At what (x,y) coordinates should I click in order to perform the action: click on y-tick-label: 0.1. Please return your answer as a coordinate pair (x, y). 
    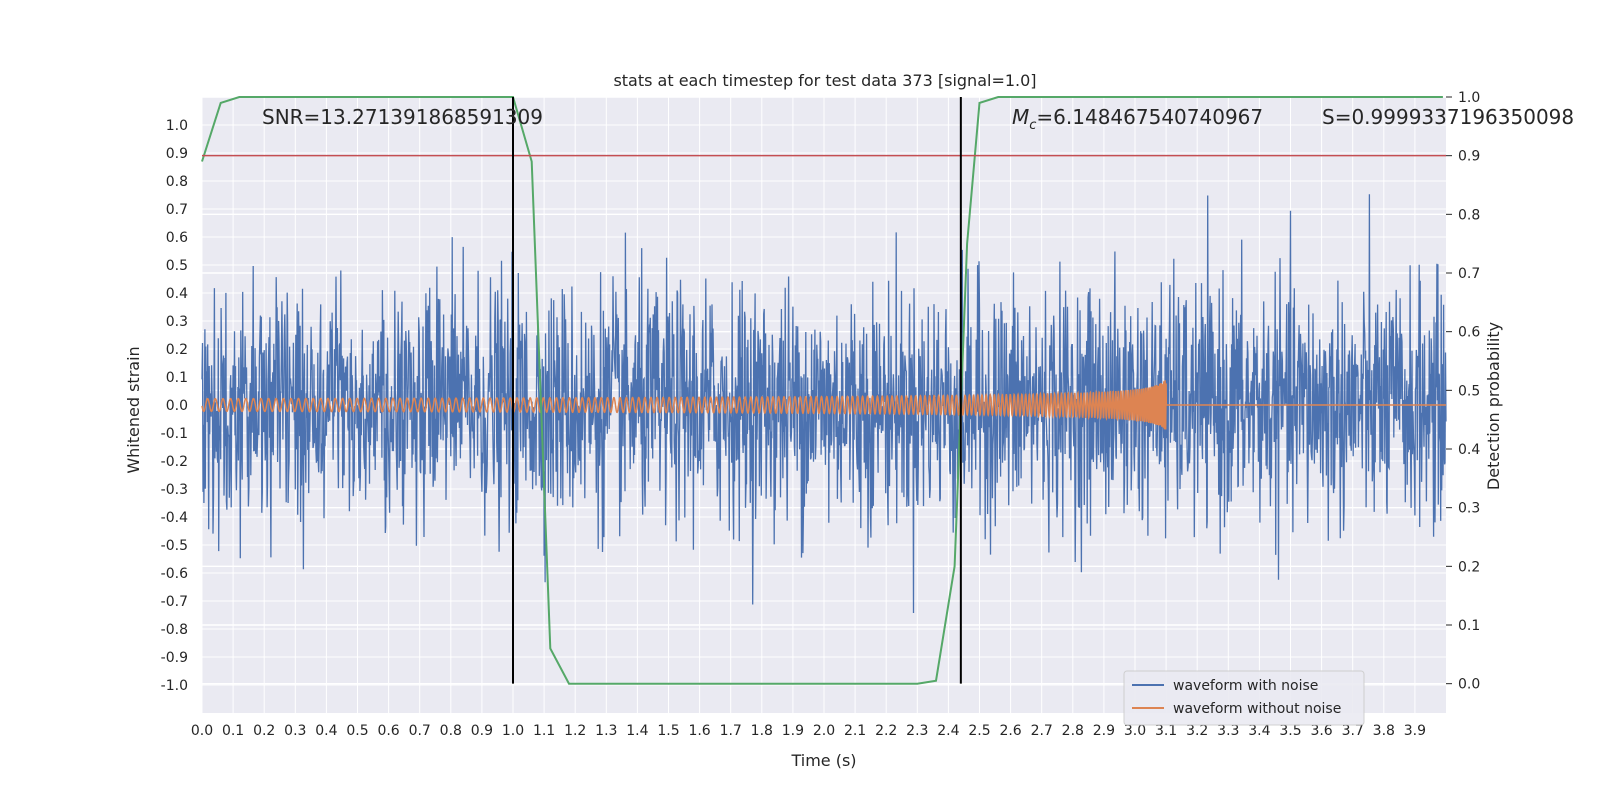
    Looking at the image, I should click on (177, 378).